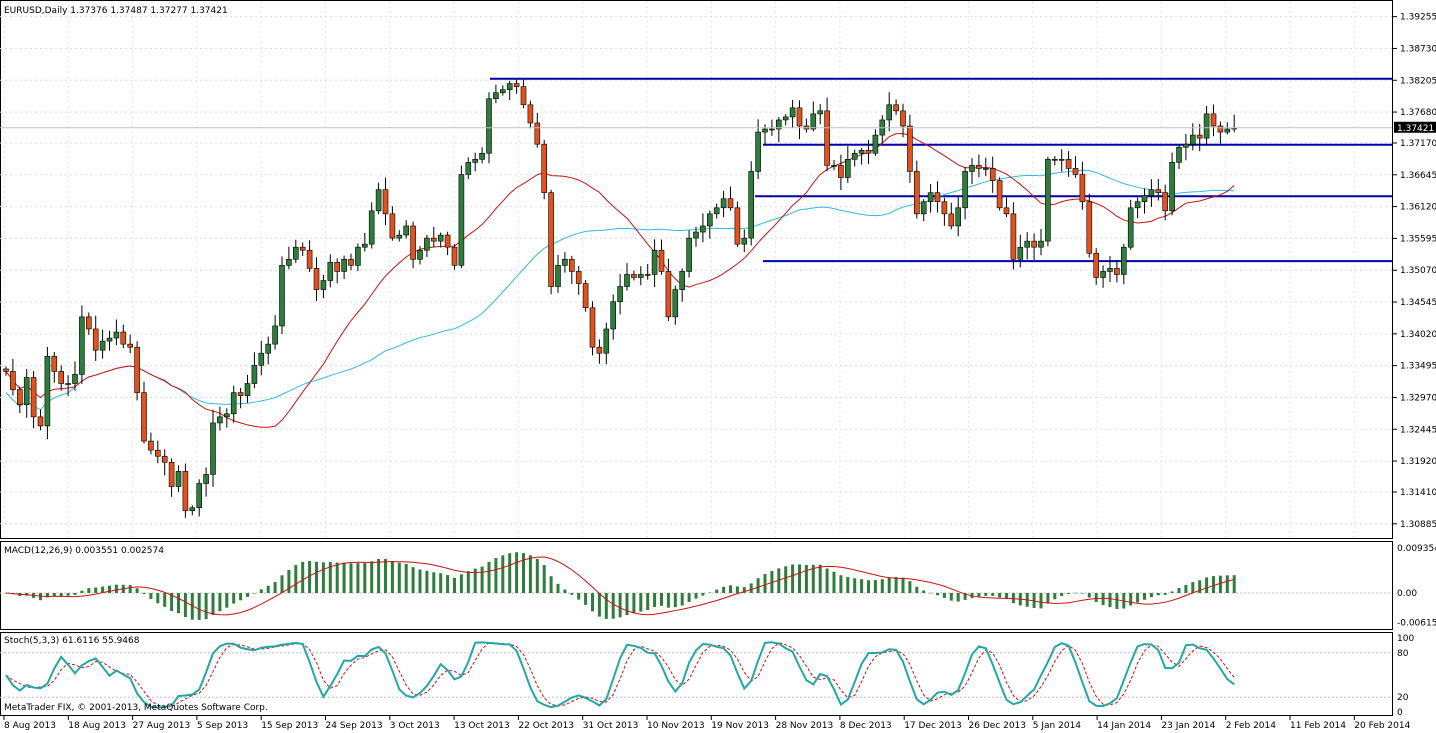  Describe the element at coordinates (740, 726) in the screenshot. I see `date-tick-label: 19 Nov 2013` at that location.